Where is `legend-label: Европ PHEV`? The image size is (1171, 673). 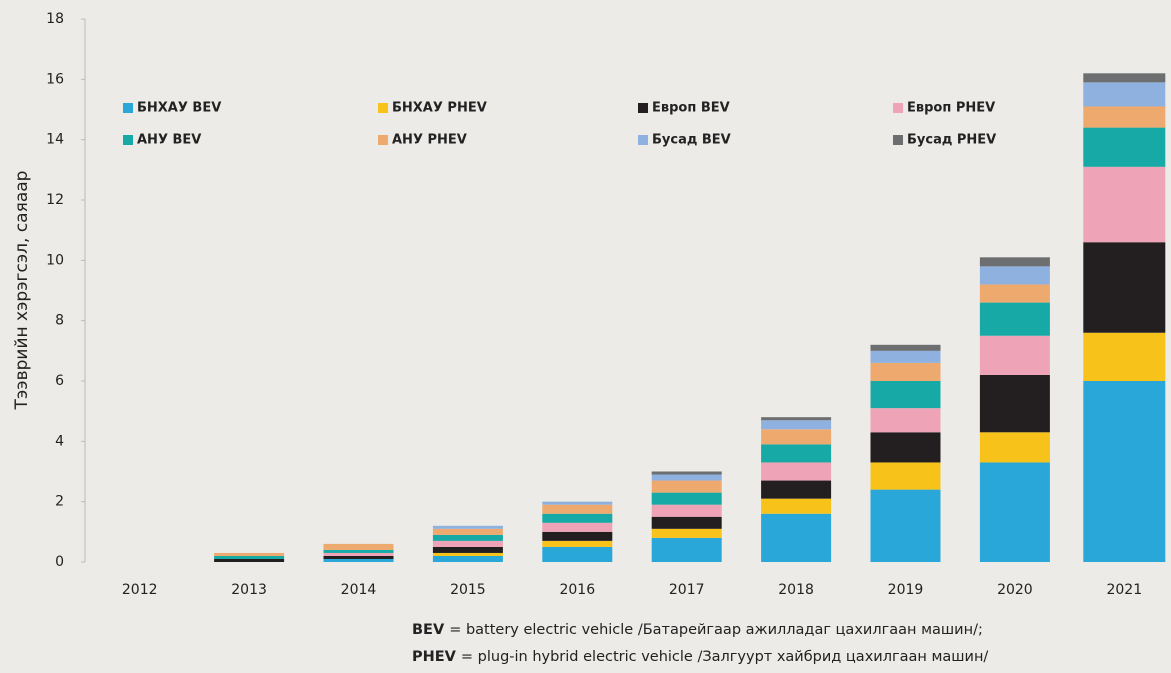 legend-label: Европ PHEV is located at coordinates (951, 108).